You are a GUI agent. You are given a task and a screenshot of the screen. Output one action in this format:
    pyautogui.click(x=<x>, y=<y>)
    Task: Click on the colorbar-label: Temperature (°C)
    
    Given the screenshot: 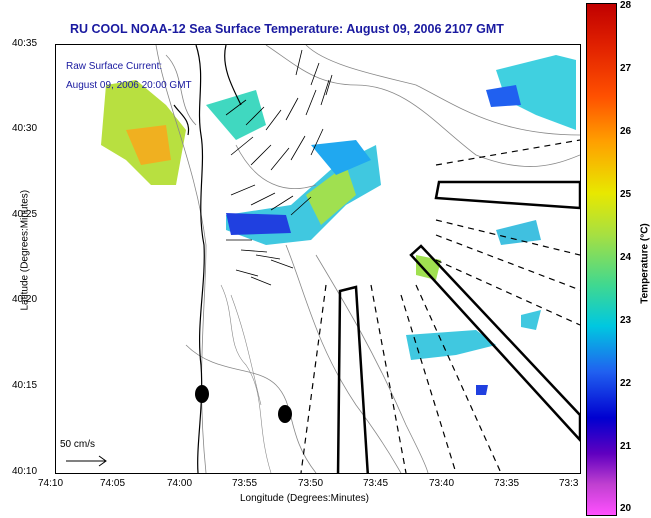 What is the action you would take?
    pyautogui.click(x=645, y=263)
    